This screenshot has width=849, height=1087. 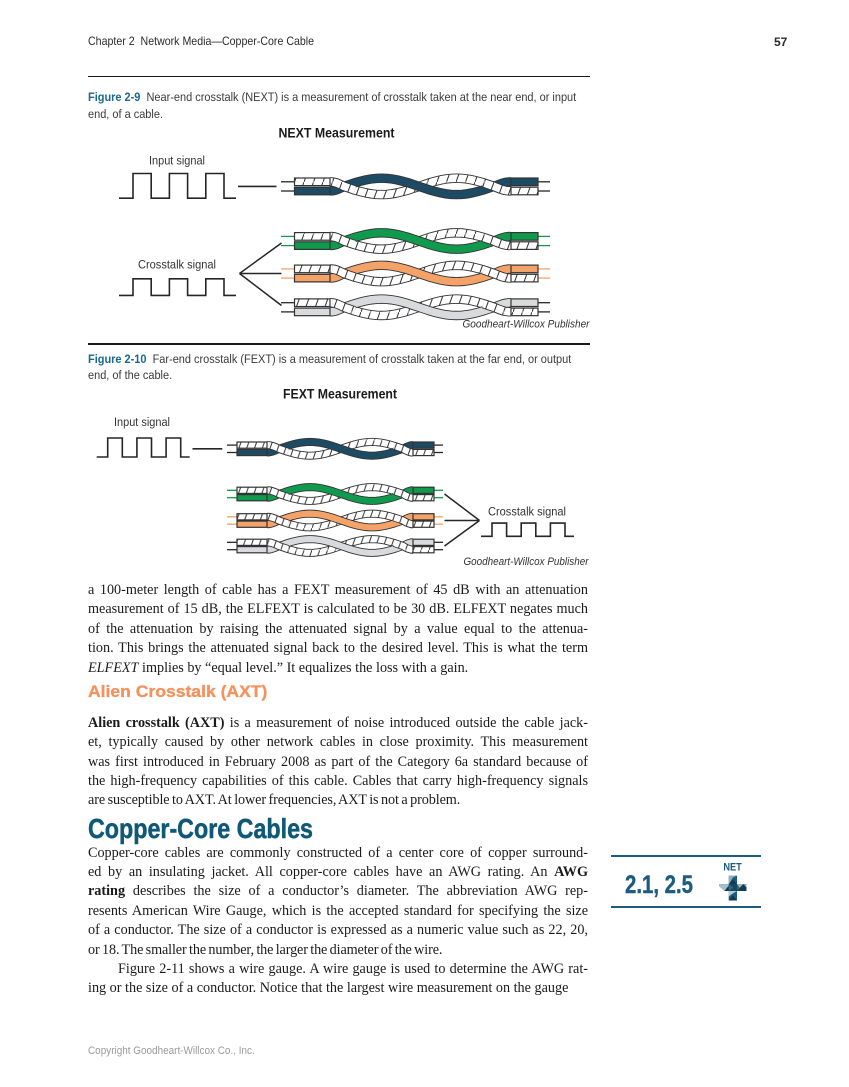 What do you see at coordinates (732, 867) in the screenshot?
I see `svg-text: NET` at bounding box center [732, 867].